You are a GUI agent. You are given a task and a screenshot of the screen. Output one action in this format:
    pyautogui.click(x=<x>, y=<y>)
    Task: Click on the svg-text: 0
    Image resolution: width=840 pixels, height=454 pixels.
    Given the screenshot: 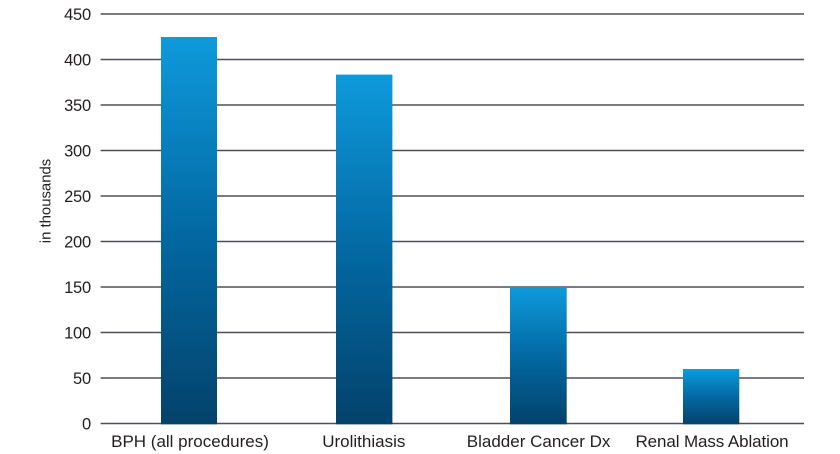 What is the action you would take?
    pyautogui.click(x=86, y=424)
    